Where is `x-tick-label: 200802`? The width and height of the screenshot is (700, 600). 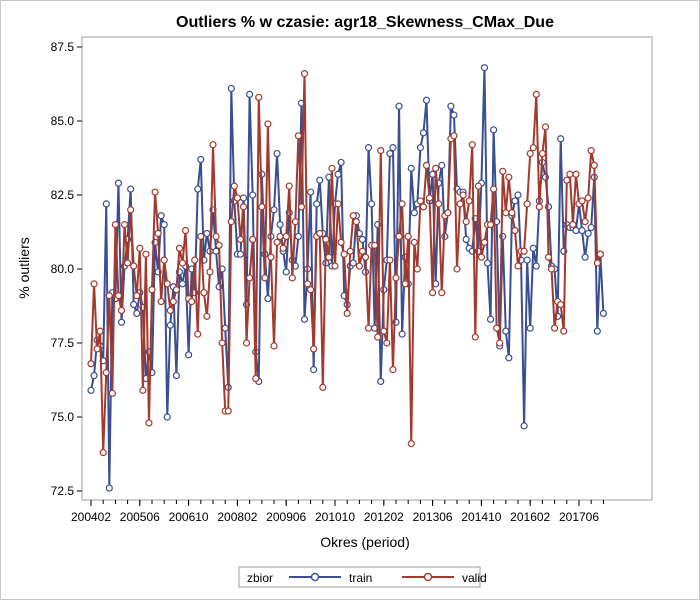 x-tick-label: 200802 is located at coordinates (237, 517).